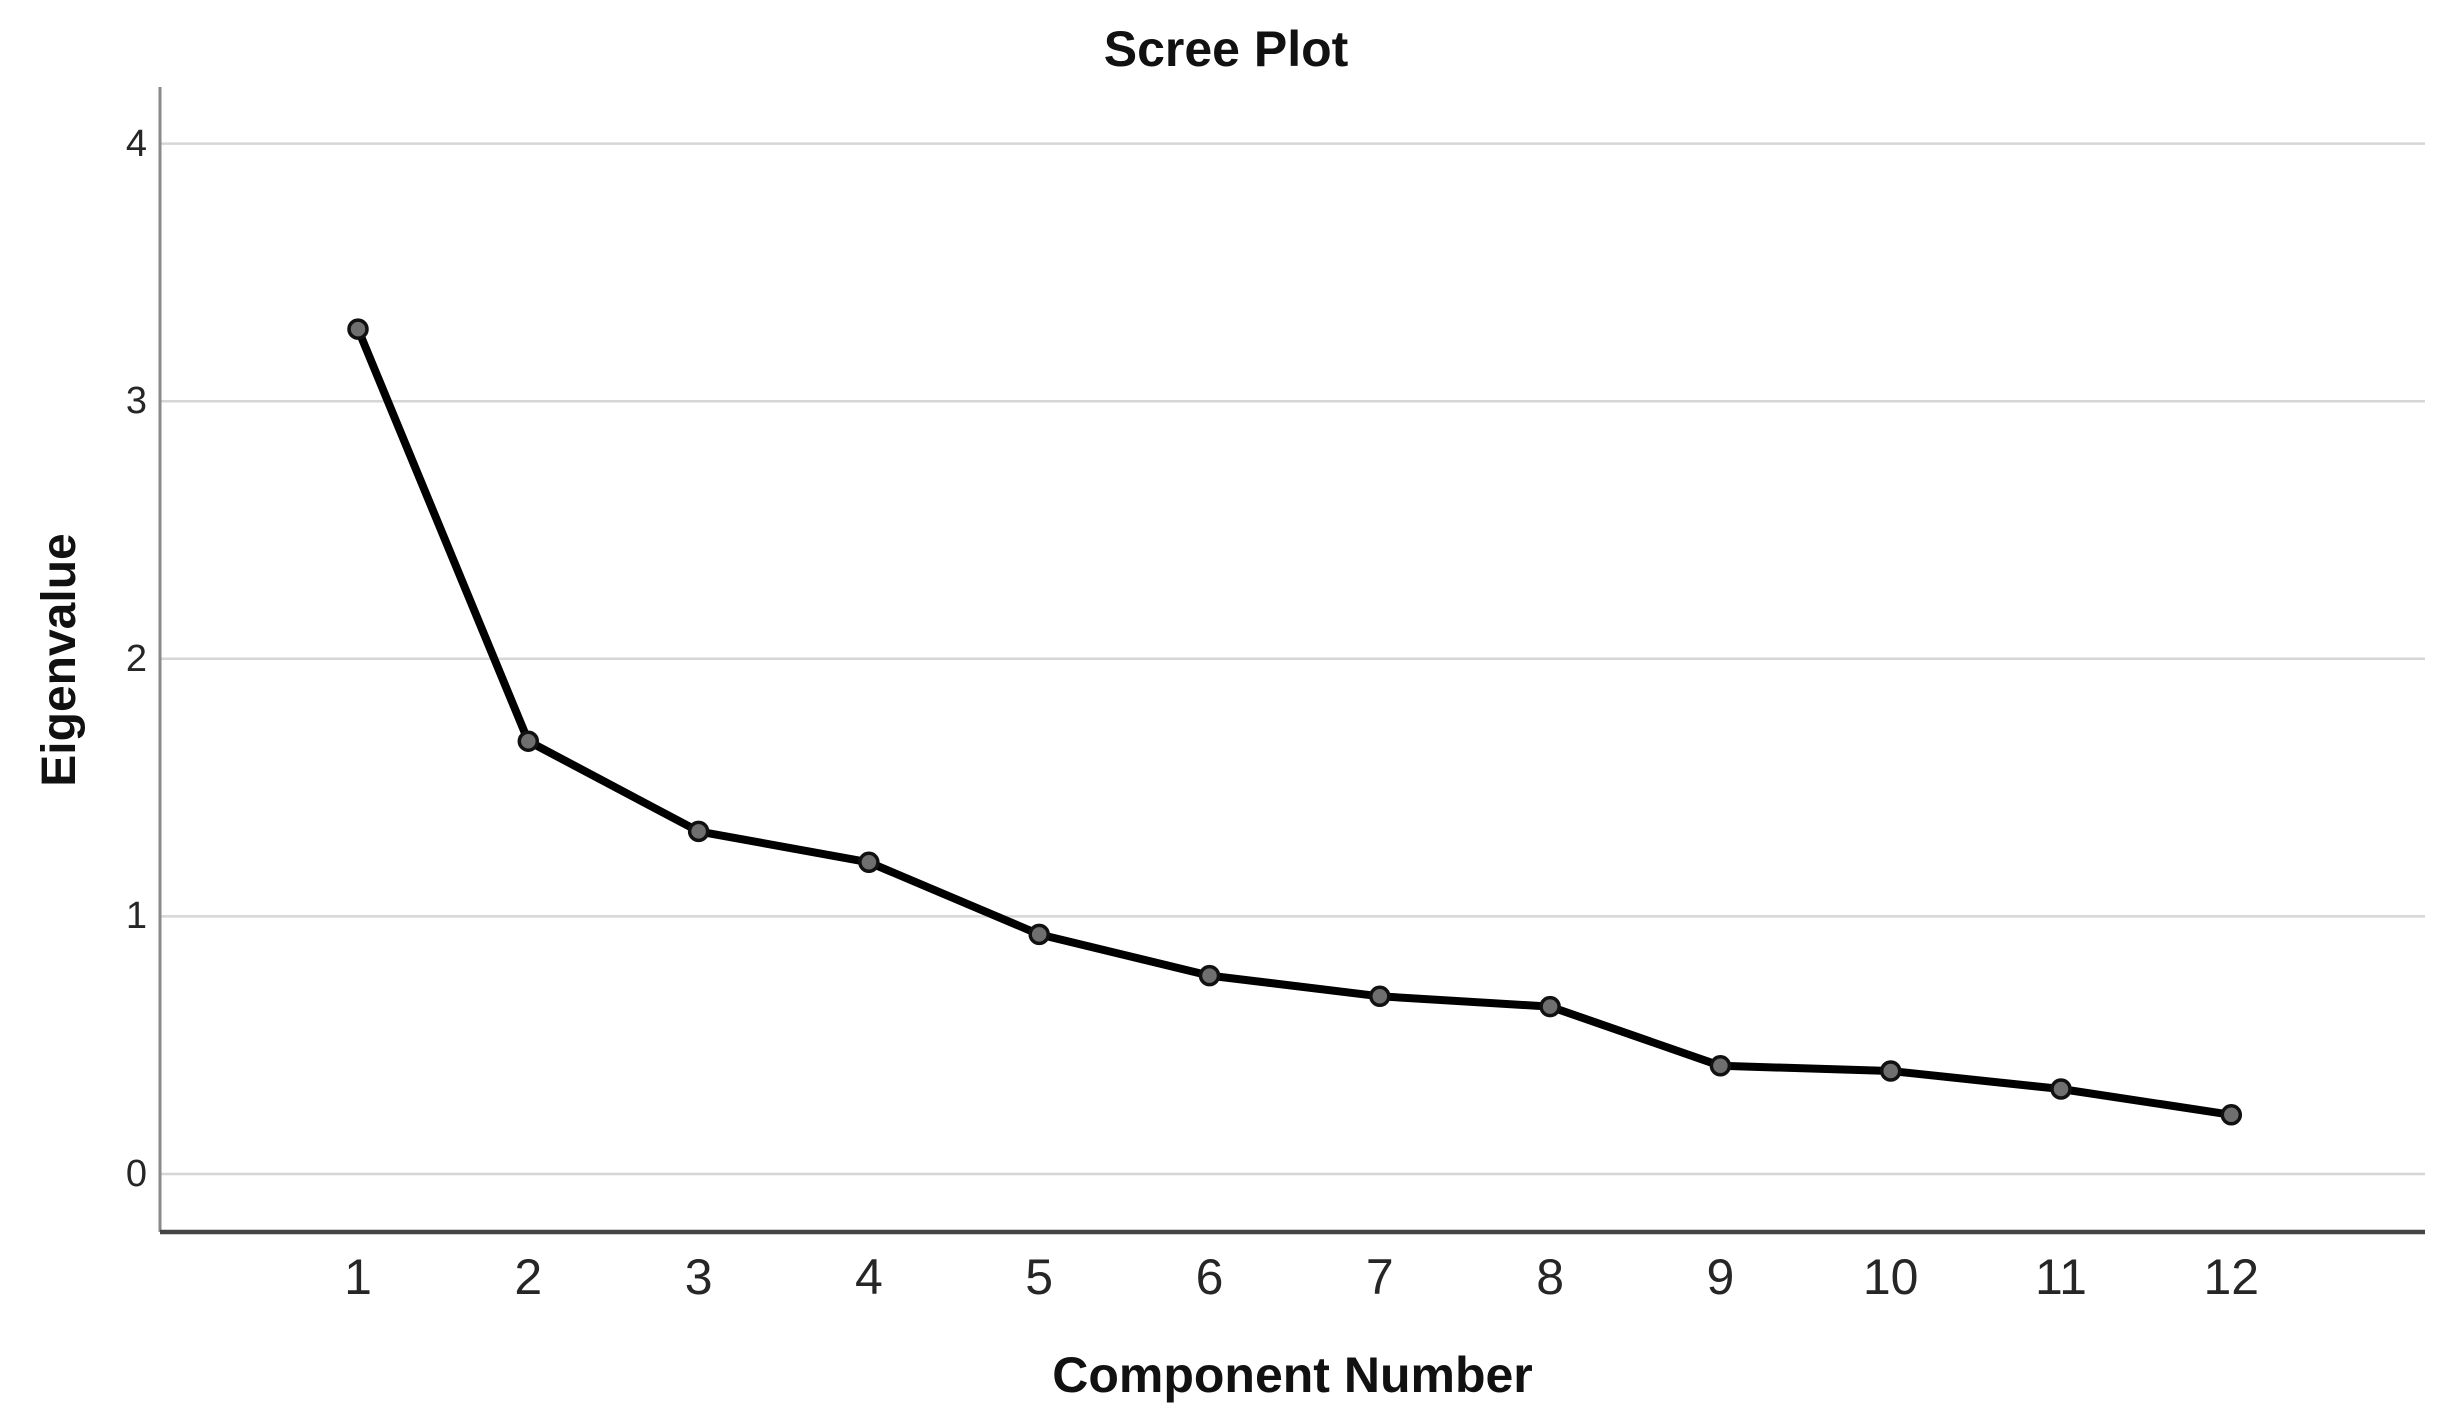  What do you see at coordinates (136, 658) in the screenshot?
I see `y-tick-label-2: 2` at bounding box center [136, 658].